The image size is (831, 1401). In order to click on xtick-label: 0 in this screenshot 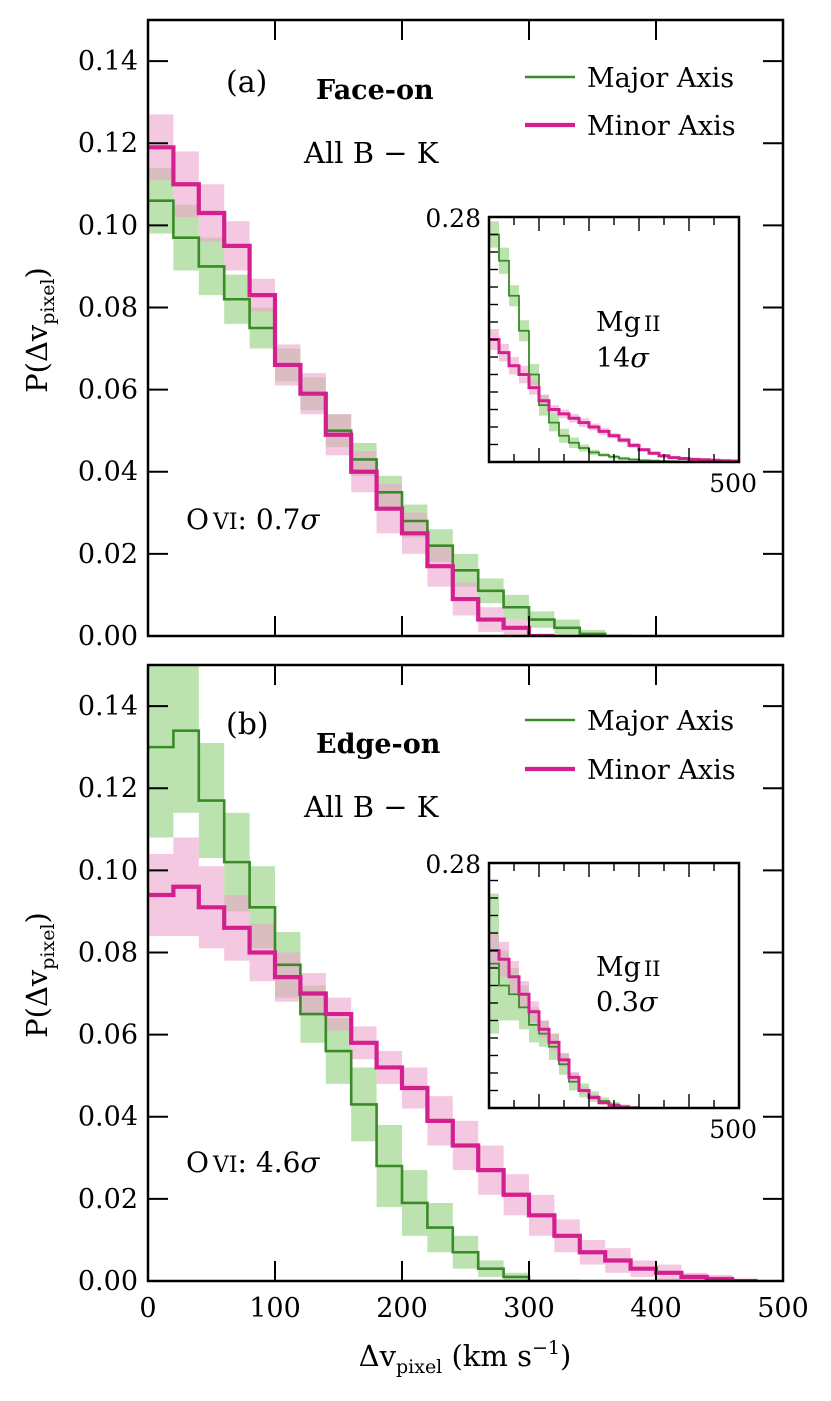, I will do `click(147, 1308)`.